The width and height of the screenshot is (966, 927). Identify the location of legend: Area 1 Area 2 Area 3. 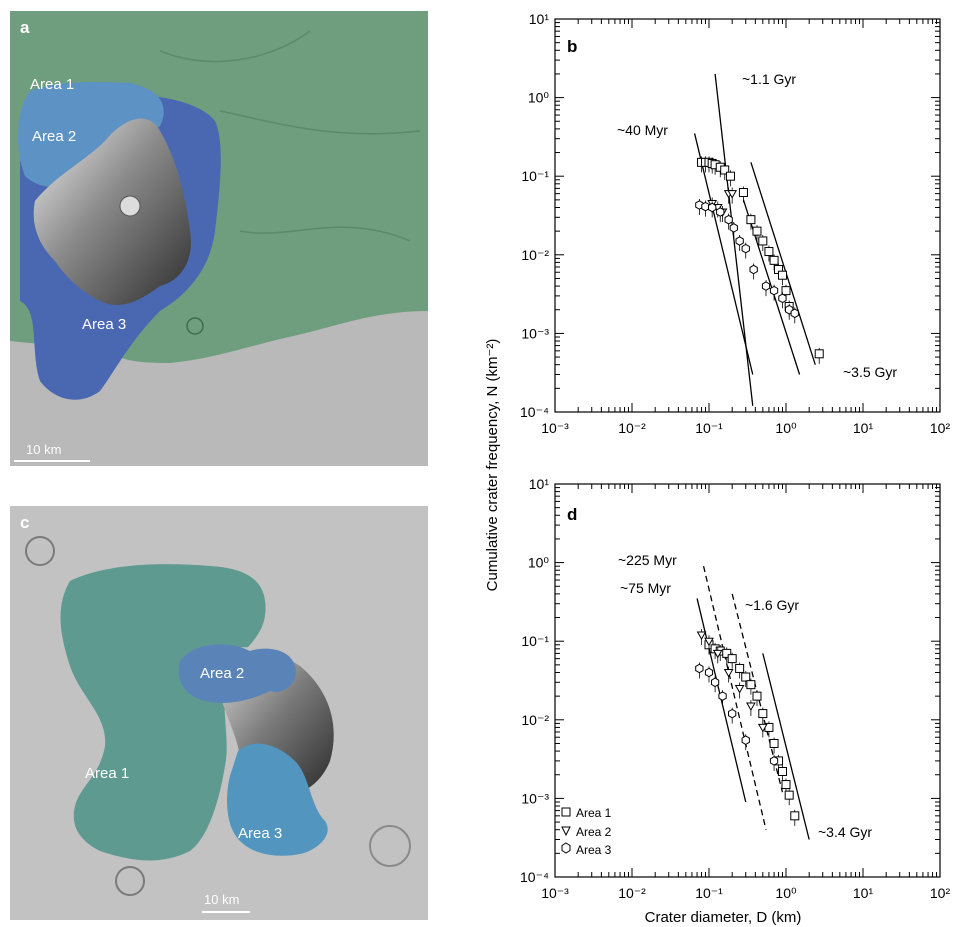
(586, 831).